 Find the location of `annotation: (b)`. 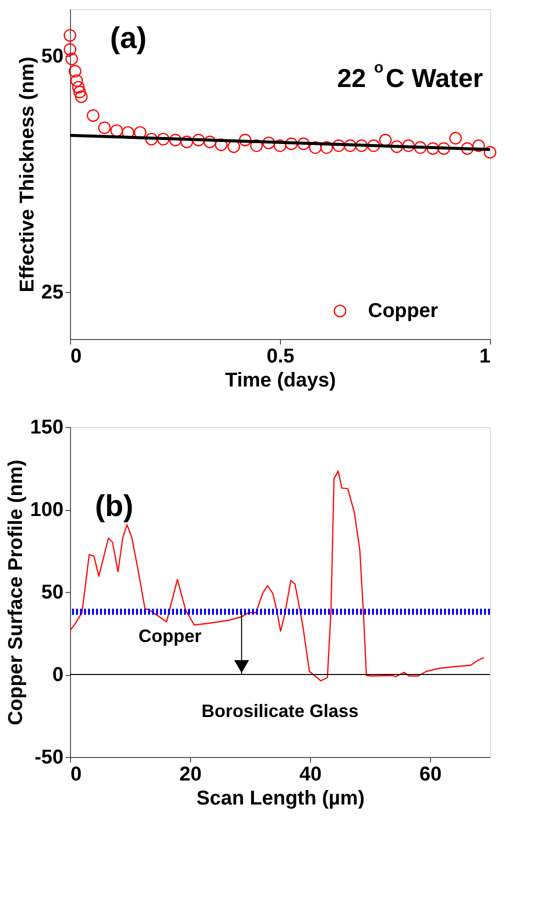

annotation: (b) is located at coordinates (114, 506).